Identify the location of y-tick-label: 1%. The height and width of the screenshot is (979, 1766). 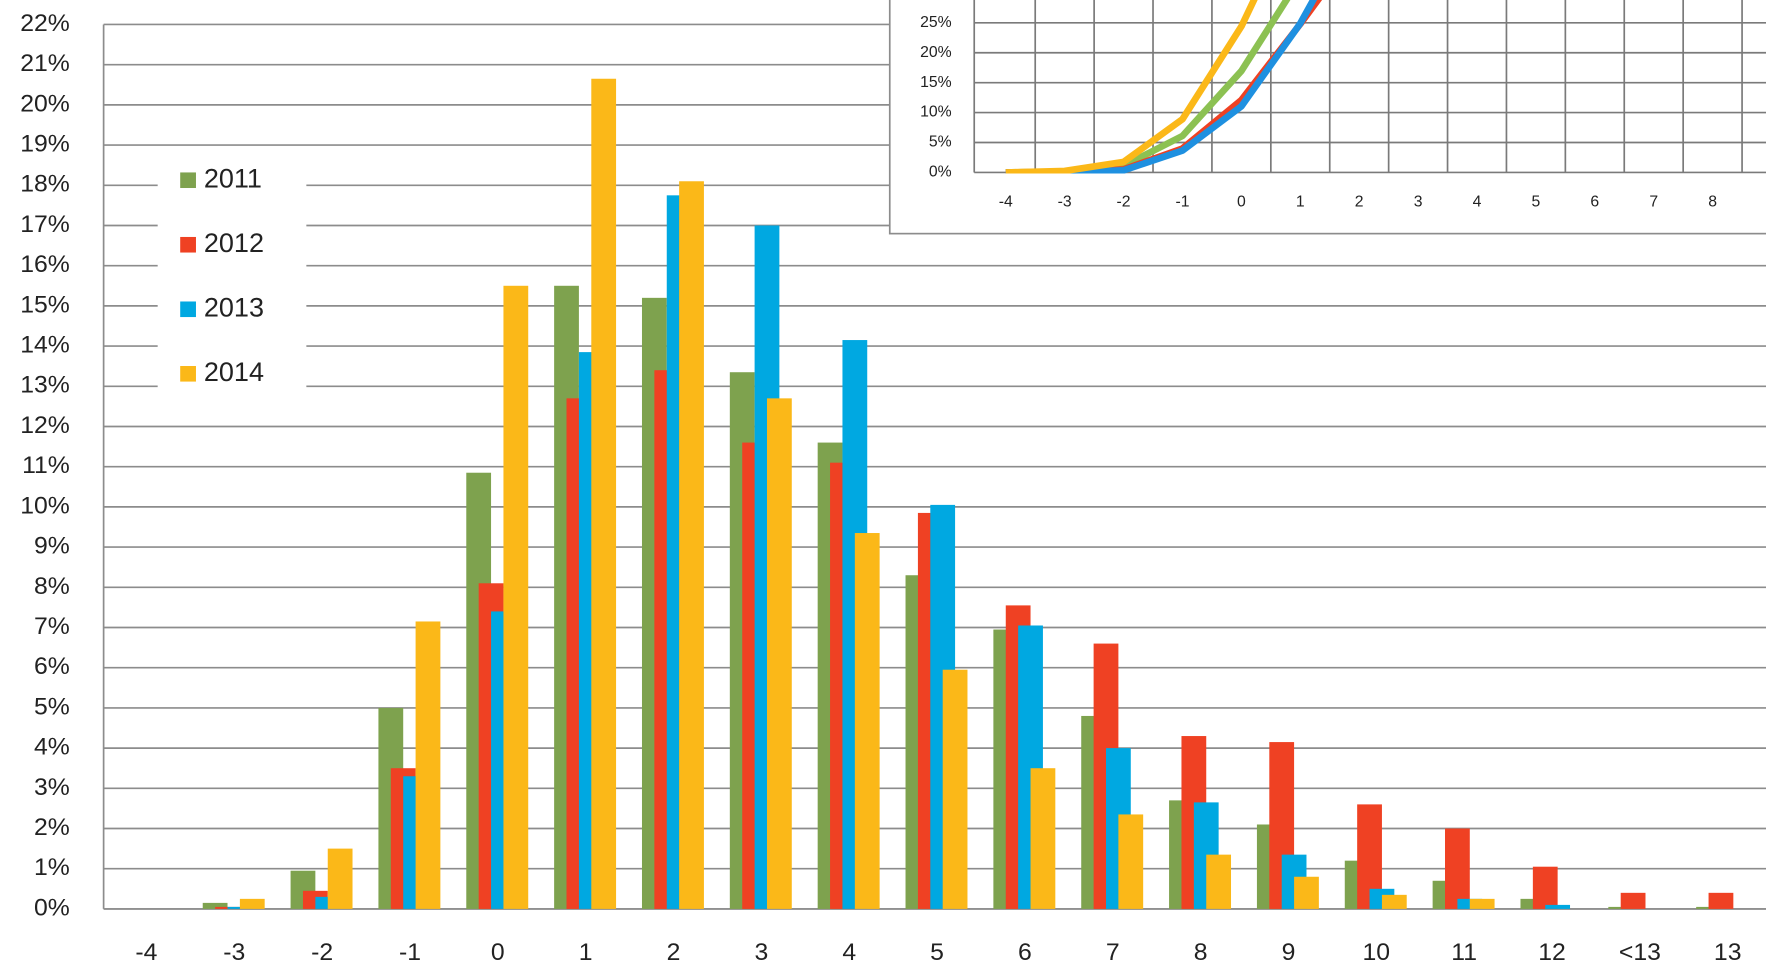
(52, 867).